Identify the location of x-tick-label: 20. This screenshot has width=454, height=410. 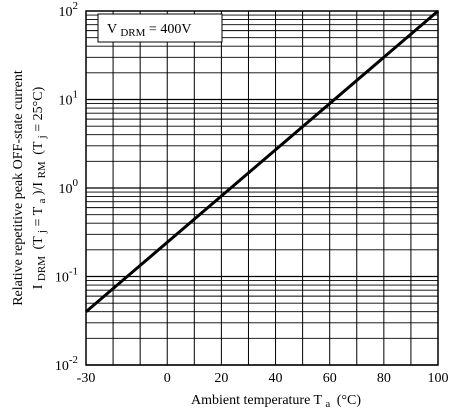
(221, 378).